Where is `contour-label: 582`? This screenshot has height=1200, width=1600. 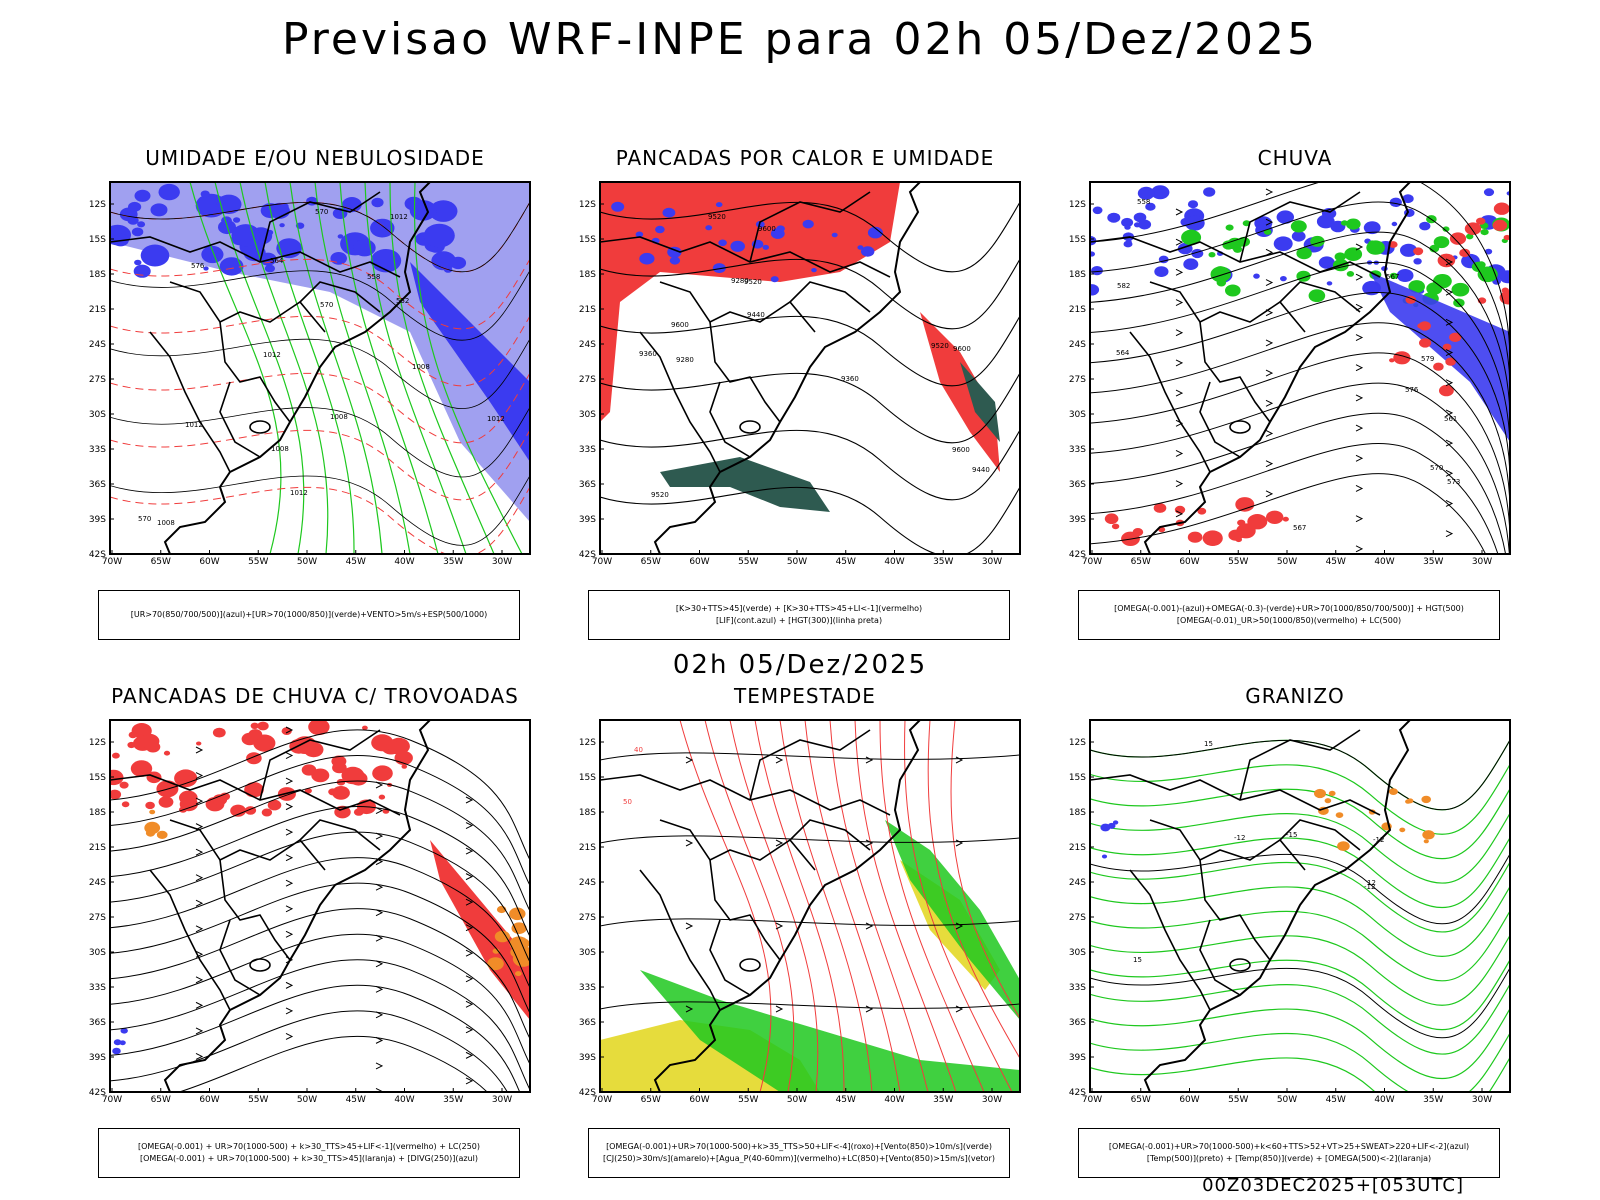
contour-label: 582 is located at coordinates (1123, 286).